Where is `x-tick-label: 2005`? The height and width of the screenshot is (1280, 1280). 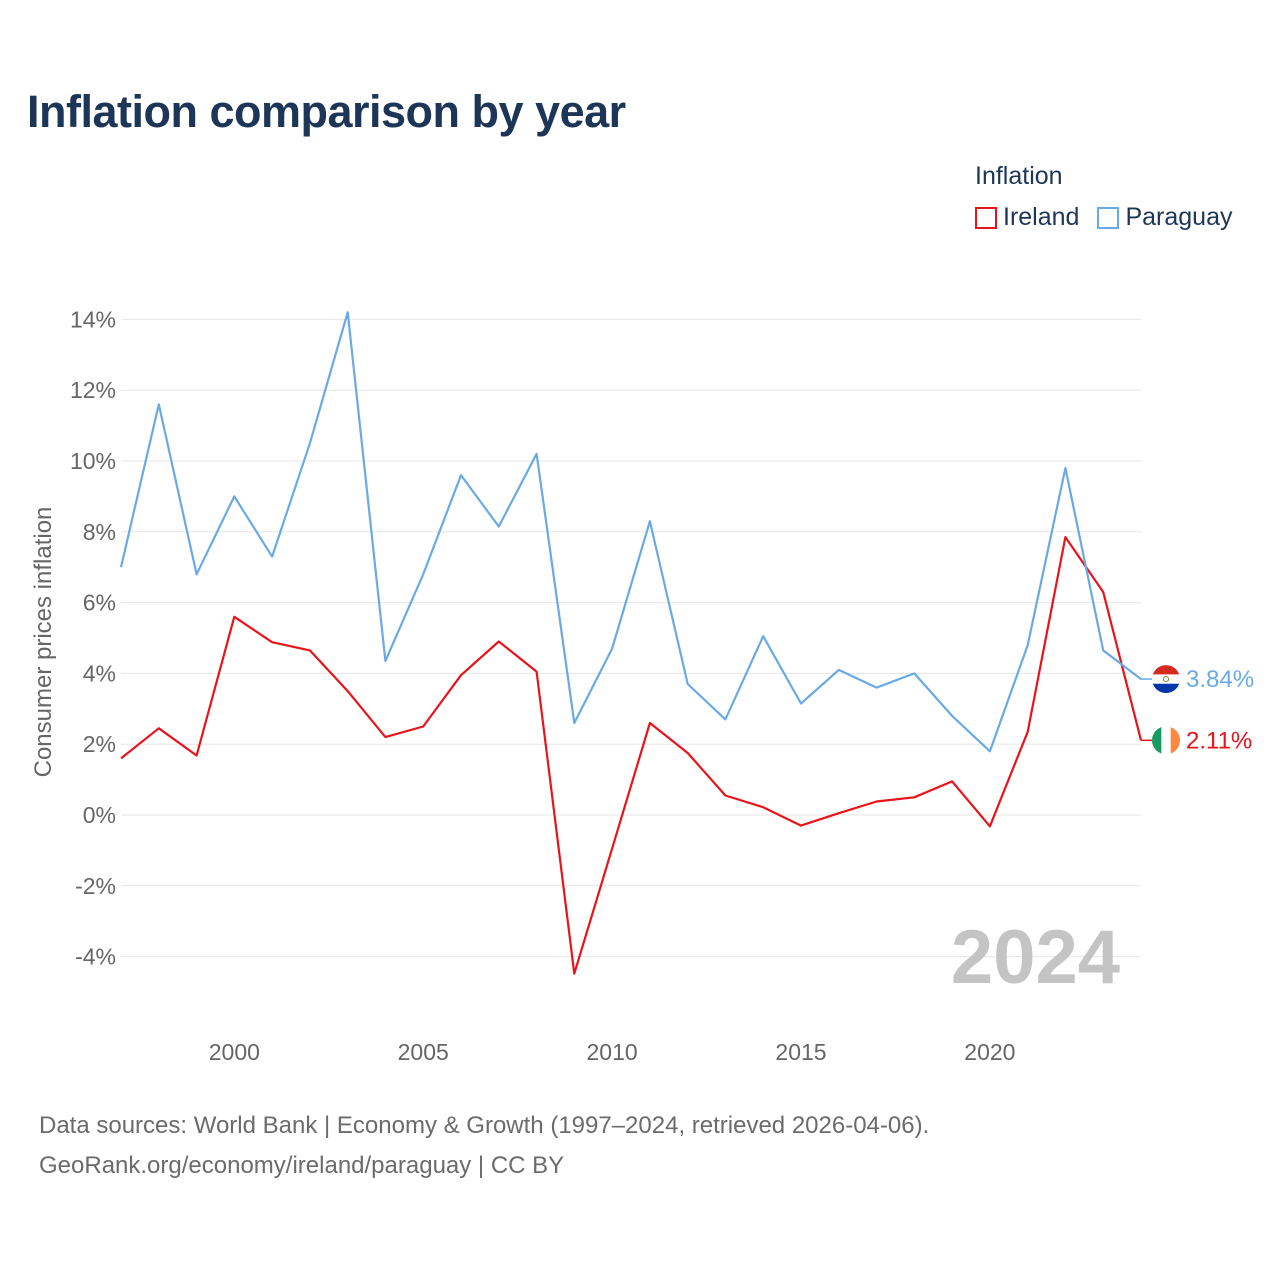 x-tick-label: 2005 is located at coordinates (423, 1052).